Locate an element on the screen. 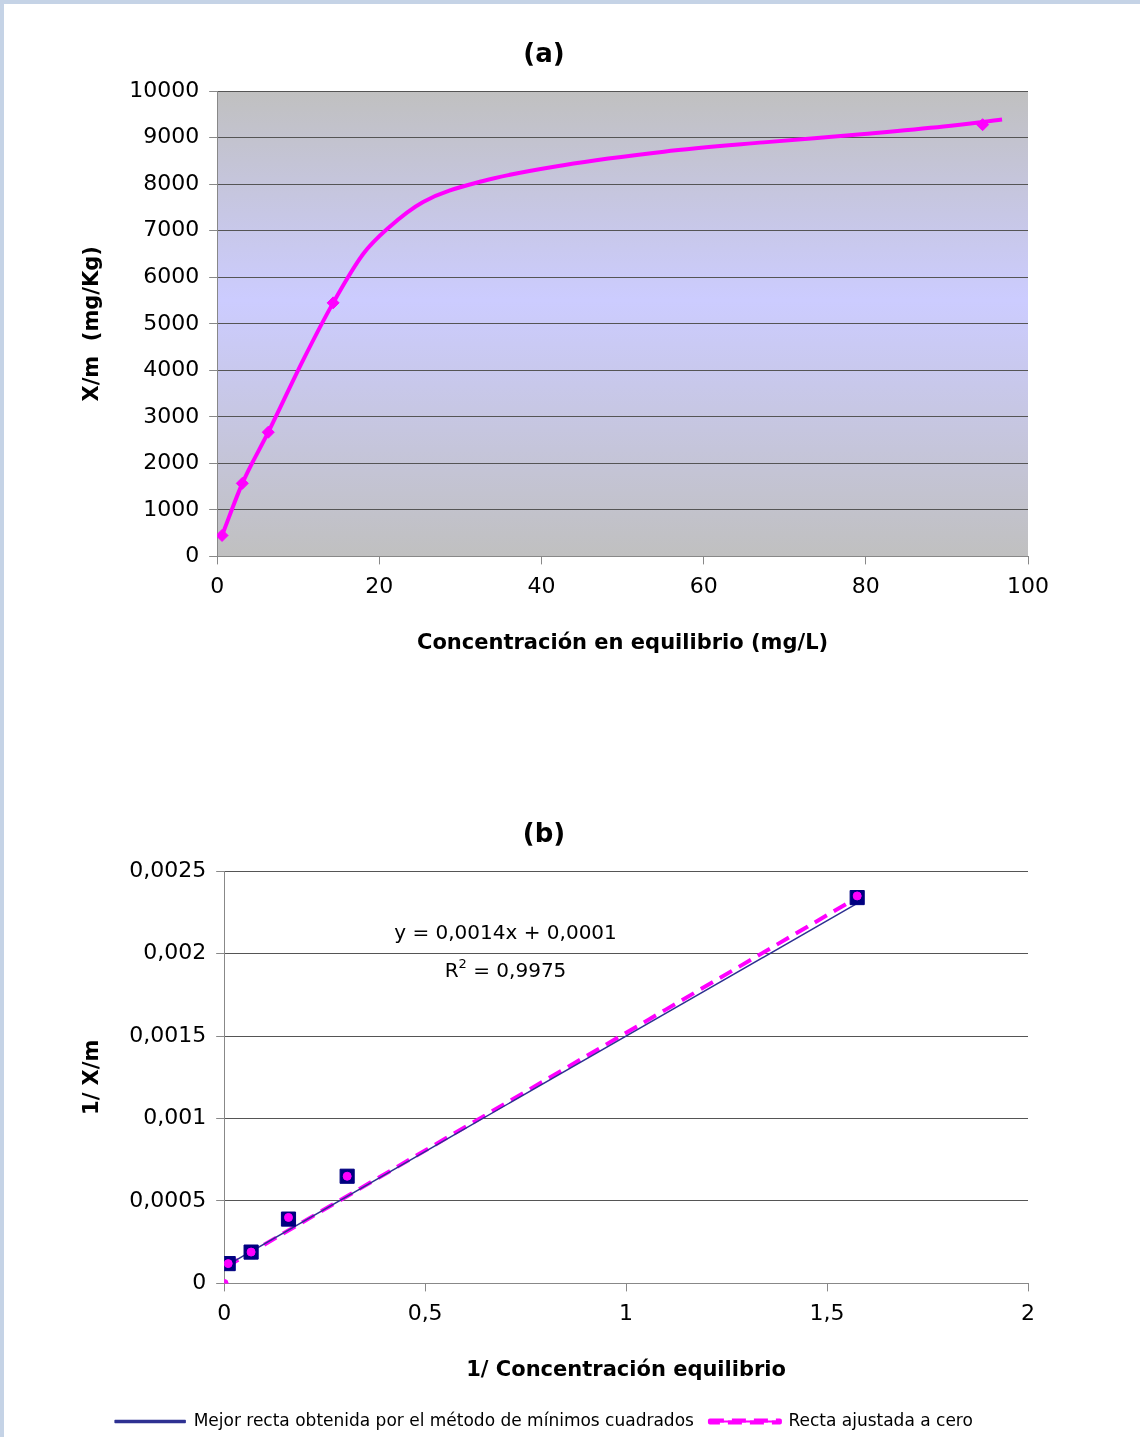  y-tick-label: 3000 is located at coordinates (171, 415).